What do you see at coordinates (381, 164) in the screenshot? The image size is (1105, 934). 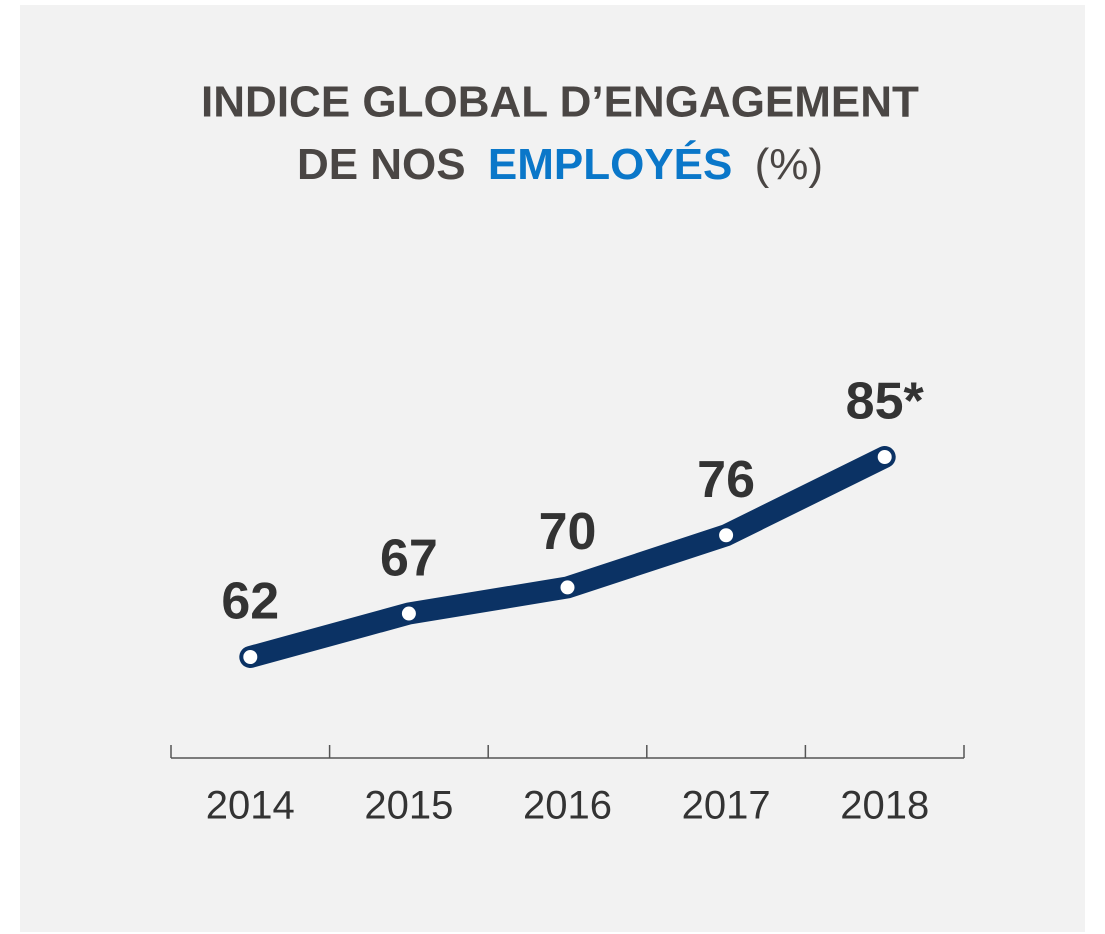 I see `title-part: DE NOS` at bounding box center [381, 164].